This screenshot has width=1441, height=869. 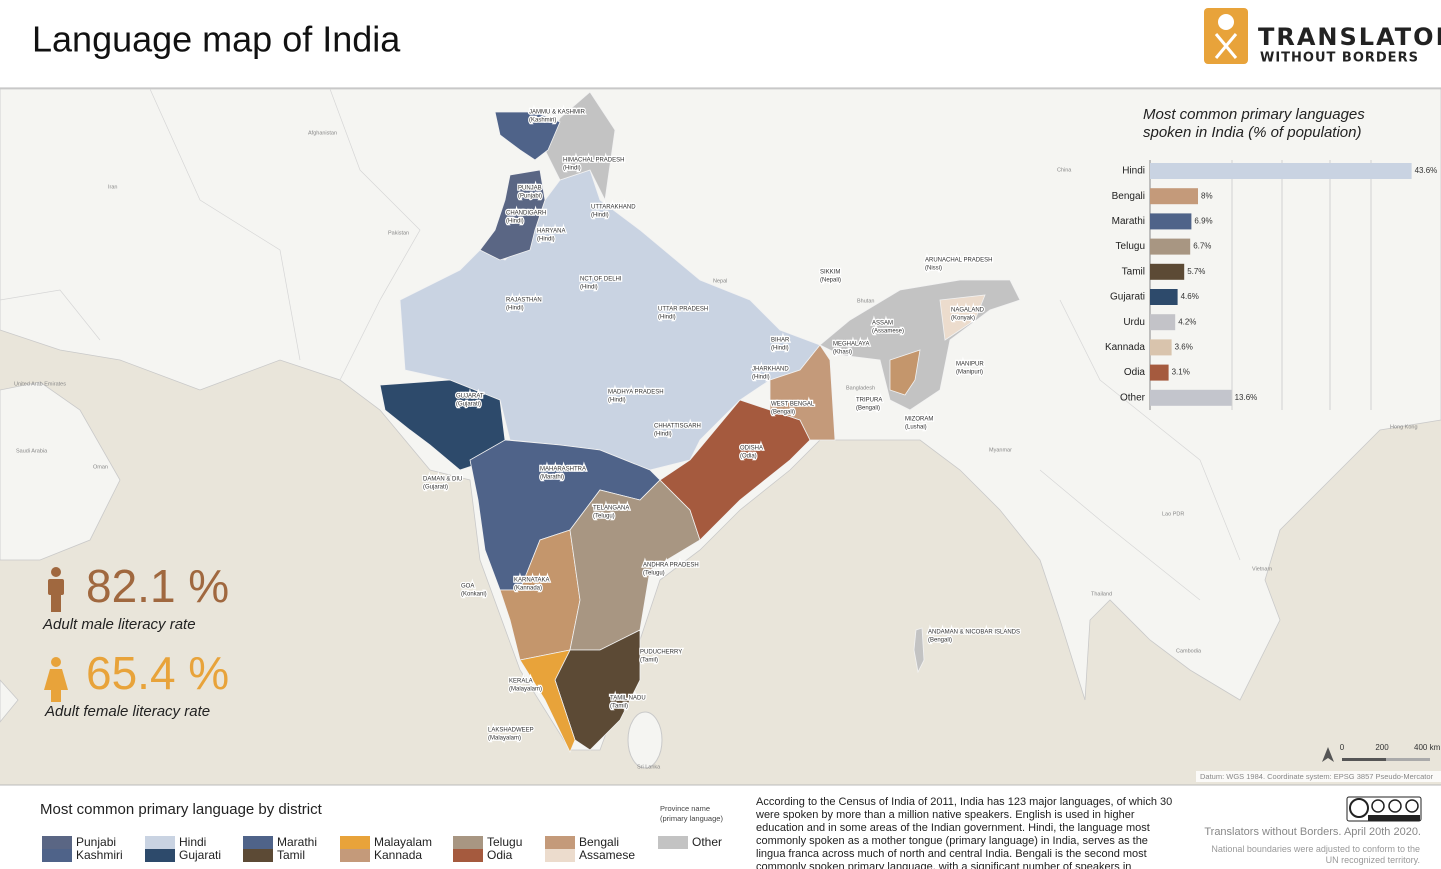 What do you see at coordinates (442, 480) in the screenshot?
I see `state-label: DAMAN & DIU` at bounding box center [442, 480].